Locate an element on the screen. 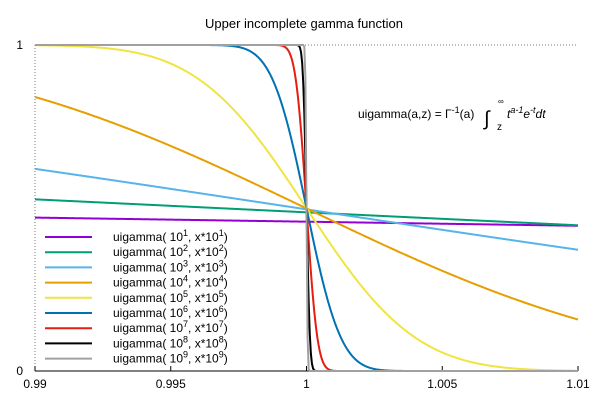 The image size is (600, 400). x-tick-label: 0.99 is located at coordinates (35, 384).